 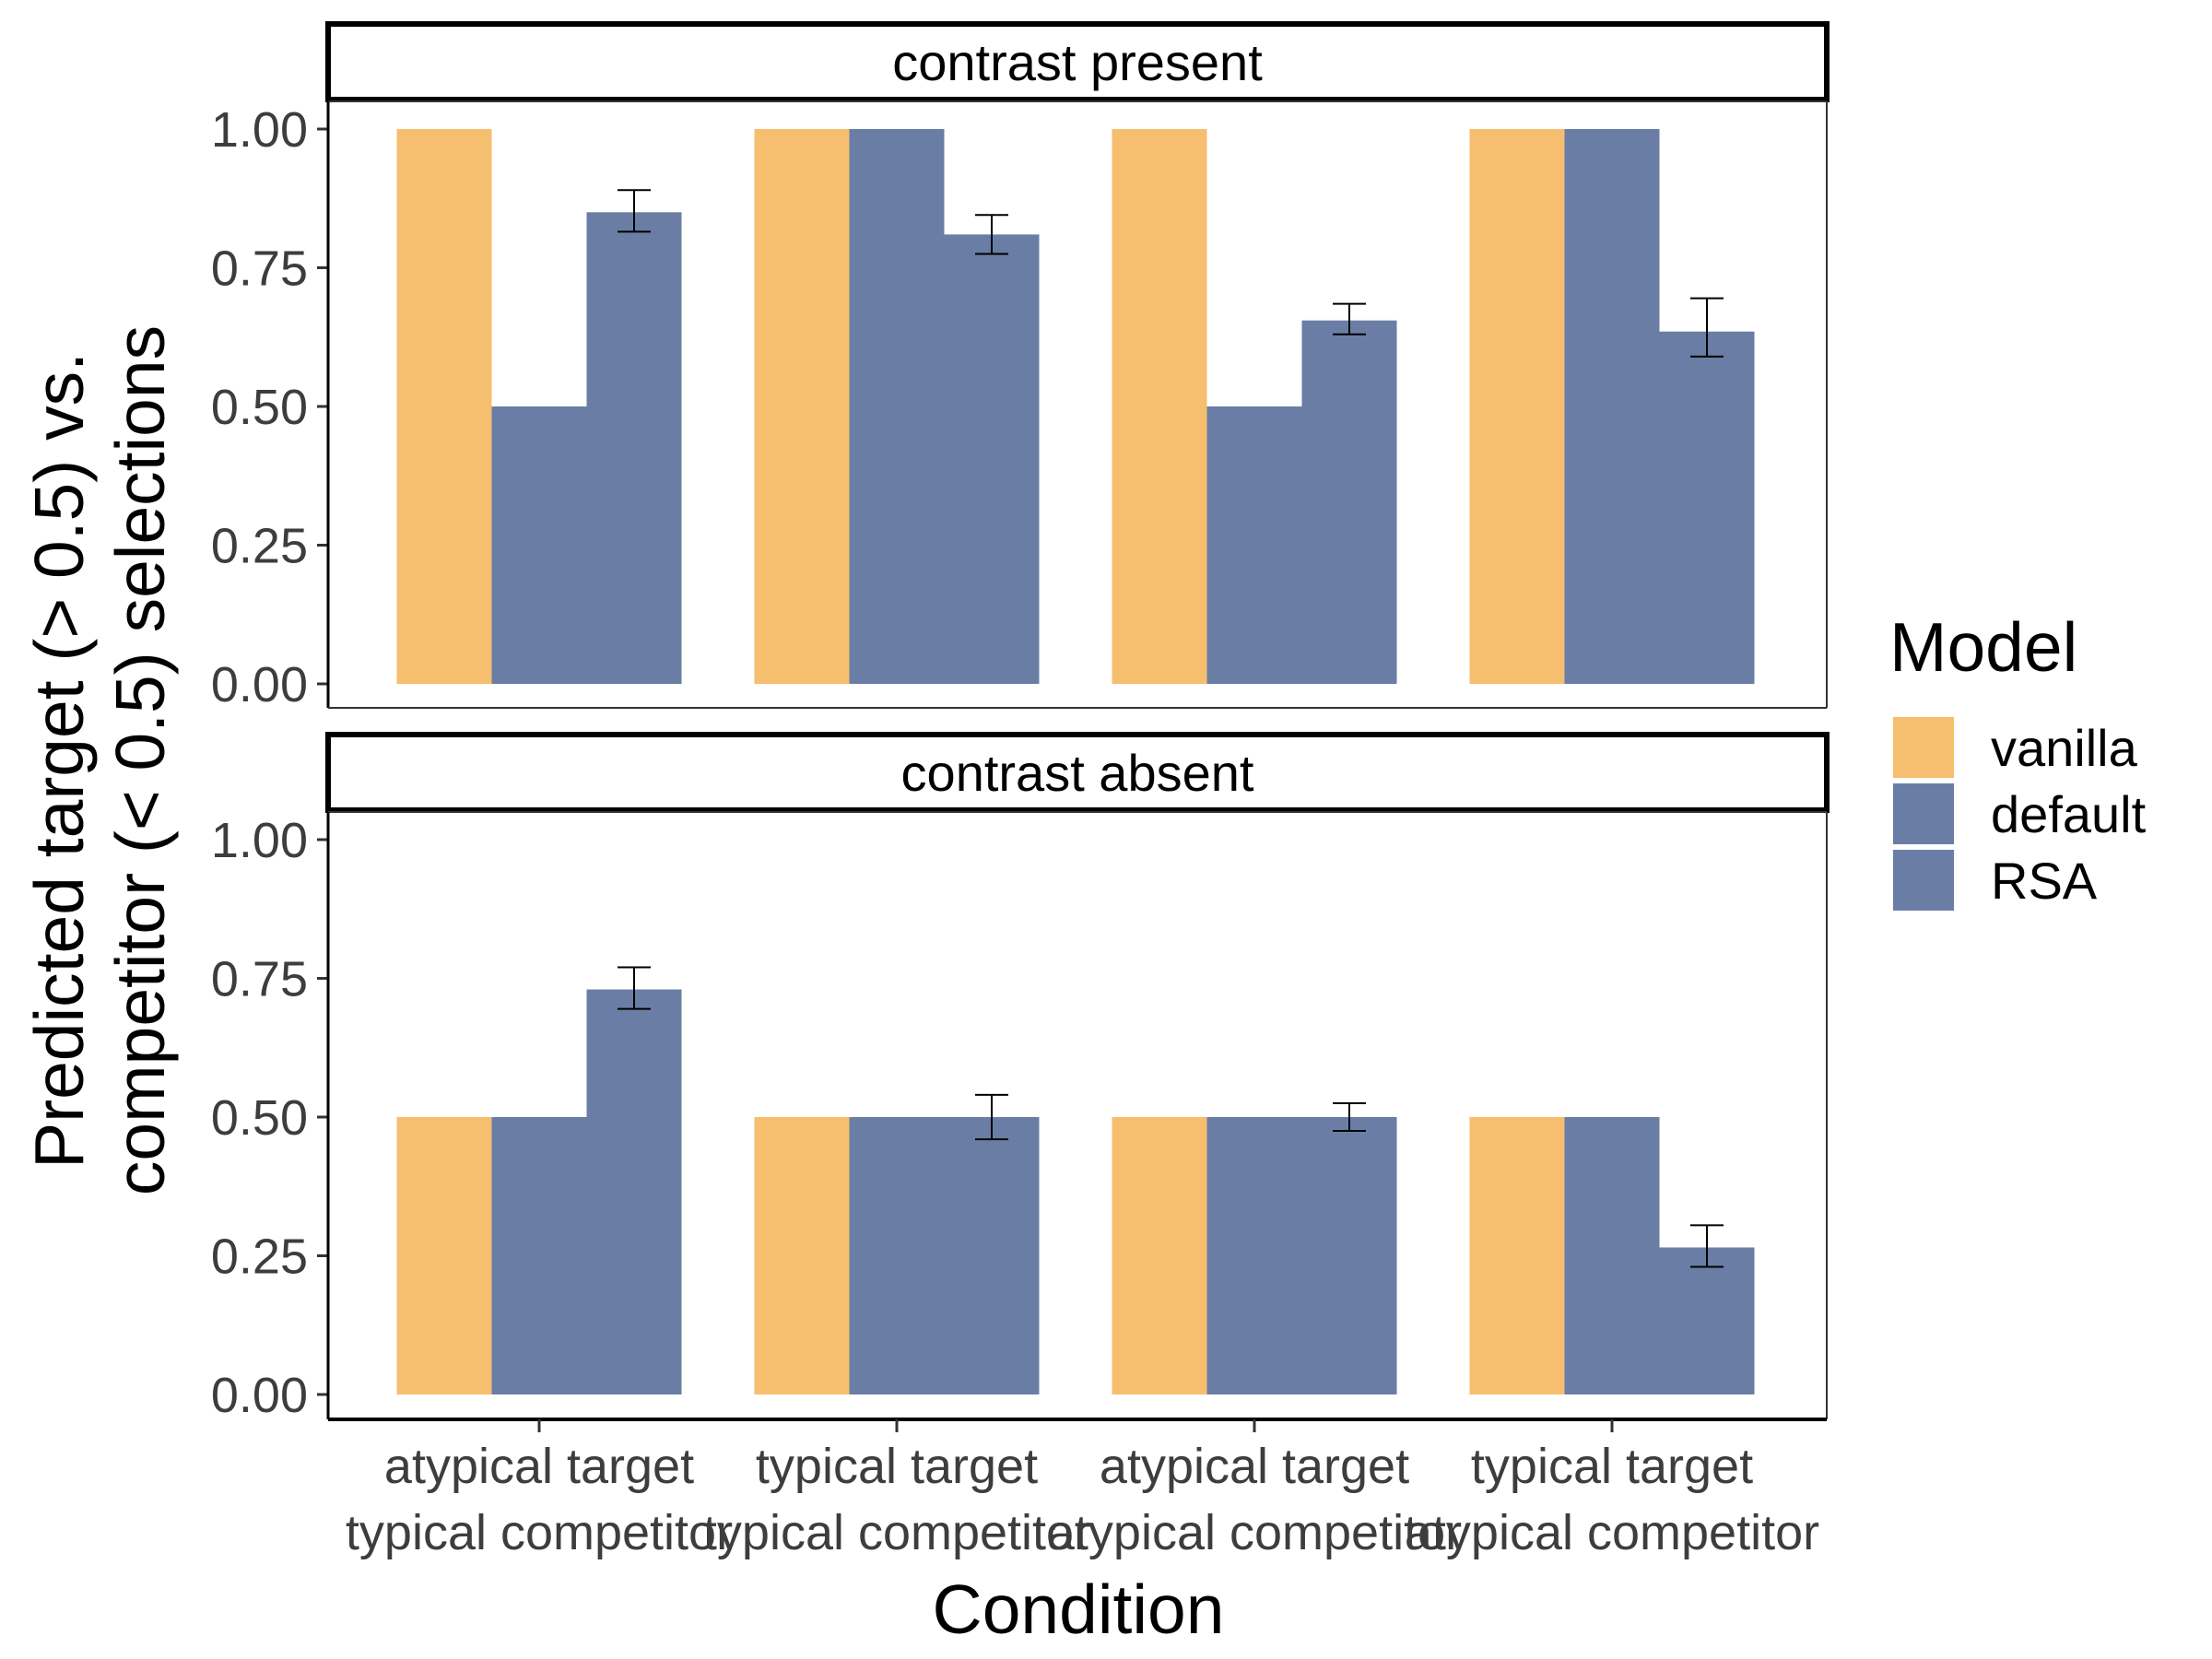 I want to click on facet-strip-label: contrast present, so click(x=1077, y=62).